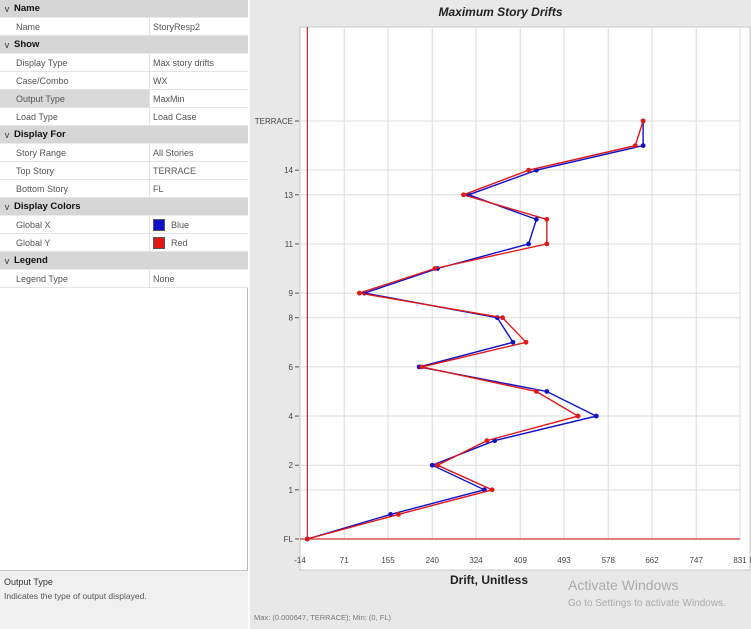 The height and width of the screenshot is (629, 751). I want to click on property-row-display-type: Display Type Max story drifts, so click(124, 63).